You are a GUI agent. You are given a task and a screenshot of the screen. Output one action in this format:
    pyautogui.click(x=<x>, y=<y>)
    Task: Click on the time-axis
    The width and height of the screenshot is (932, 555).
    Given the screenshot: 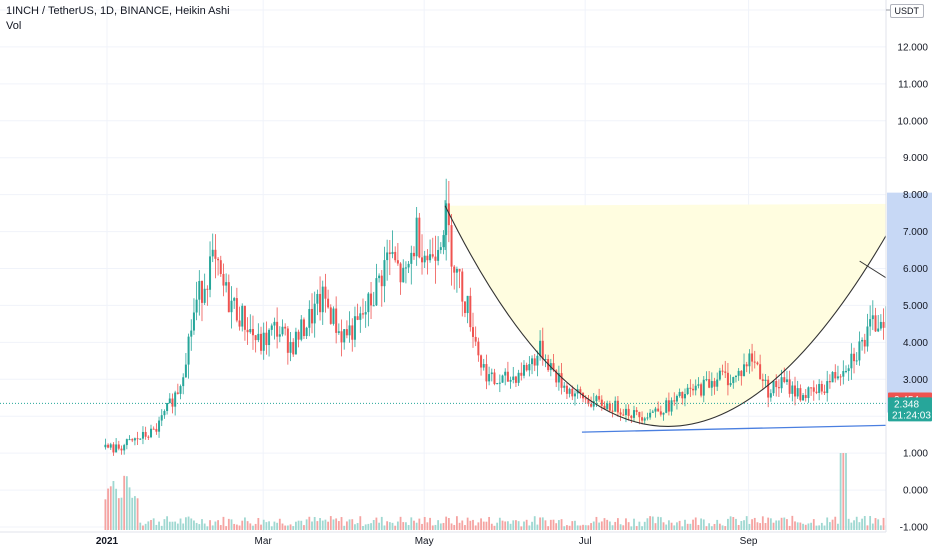 What is the action you would take?
    pyautogui.click(x=443, y=541)
    